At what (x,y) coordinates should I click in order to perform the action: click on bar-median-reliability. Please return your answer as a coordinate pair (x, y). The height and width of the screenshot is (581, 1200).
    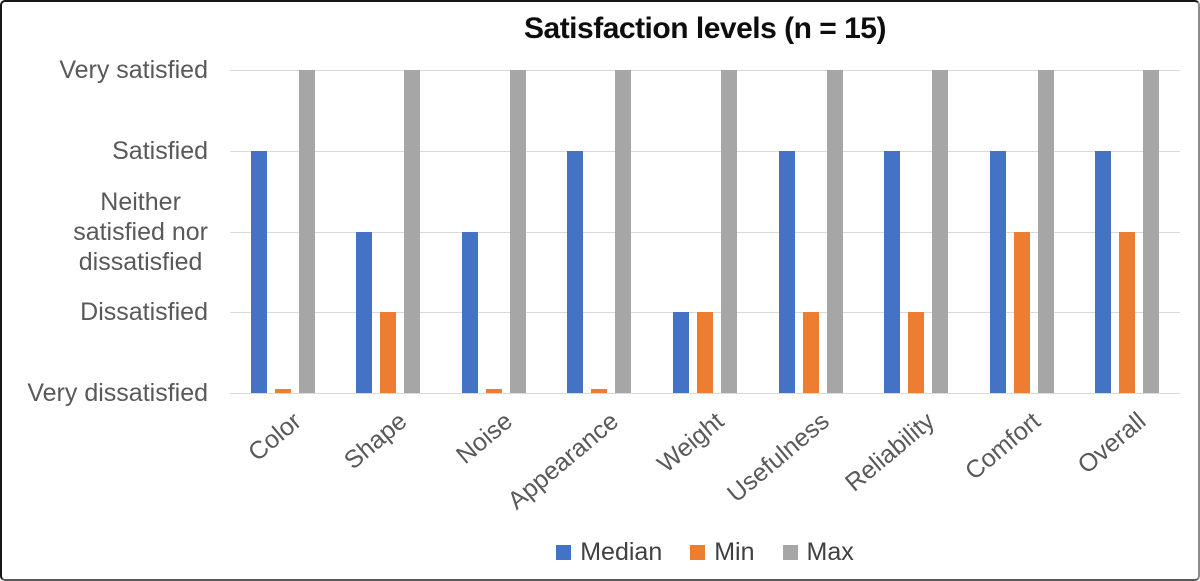
    Looking at the image, I should click on (892, 271).